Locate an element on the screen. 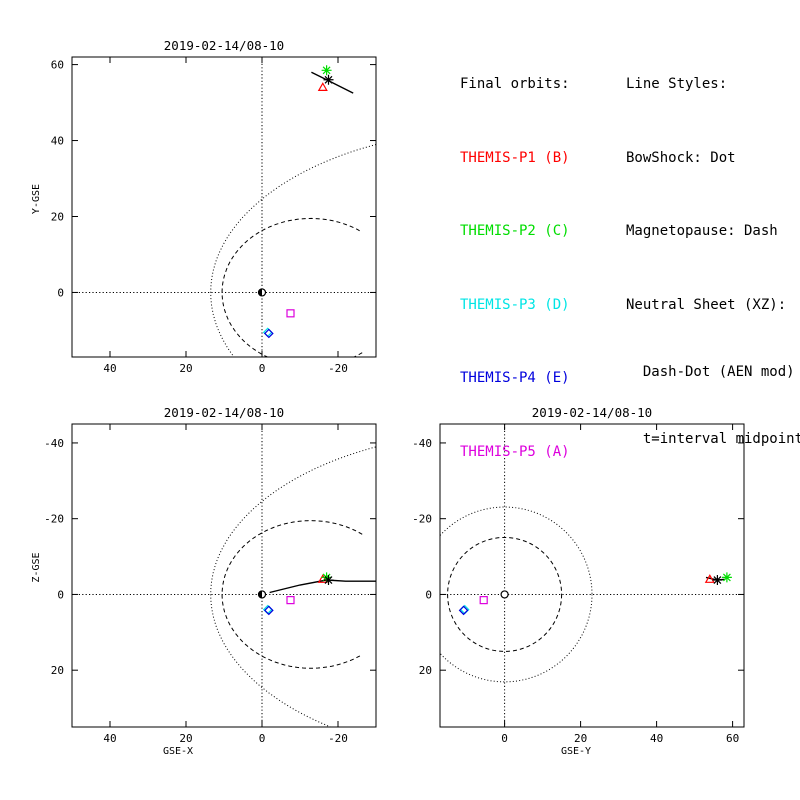 This screenshot has height=800, width=800. x-axis-label: GSE-X is located at coordinates (178, 751).